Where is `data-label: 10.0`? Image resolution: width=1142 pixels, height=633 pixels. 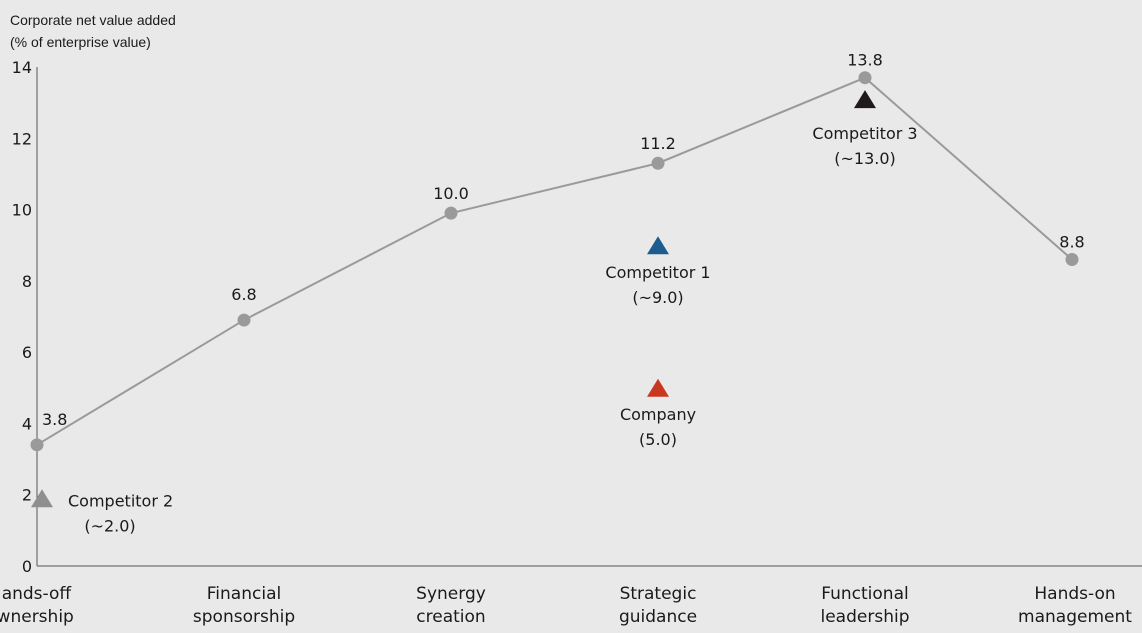
data-label: 10.0 is located at coordinates (451, 193).